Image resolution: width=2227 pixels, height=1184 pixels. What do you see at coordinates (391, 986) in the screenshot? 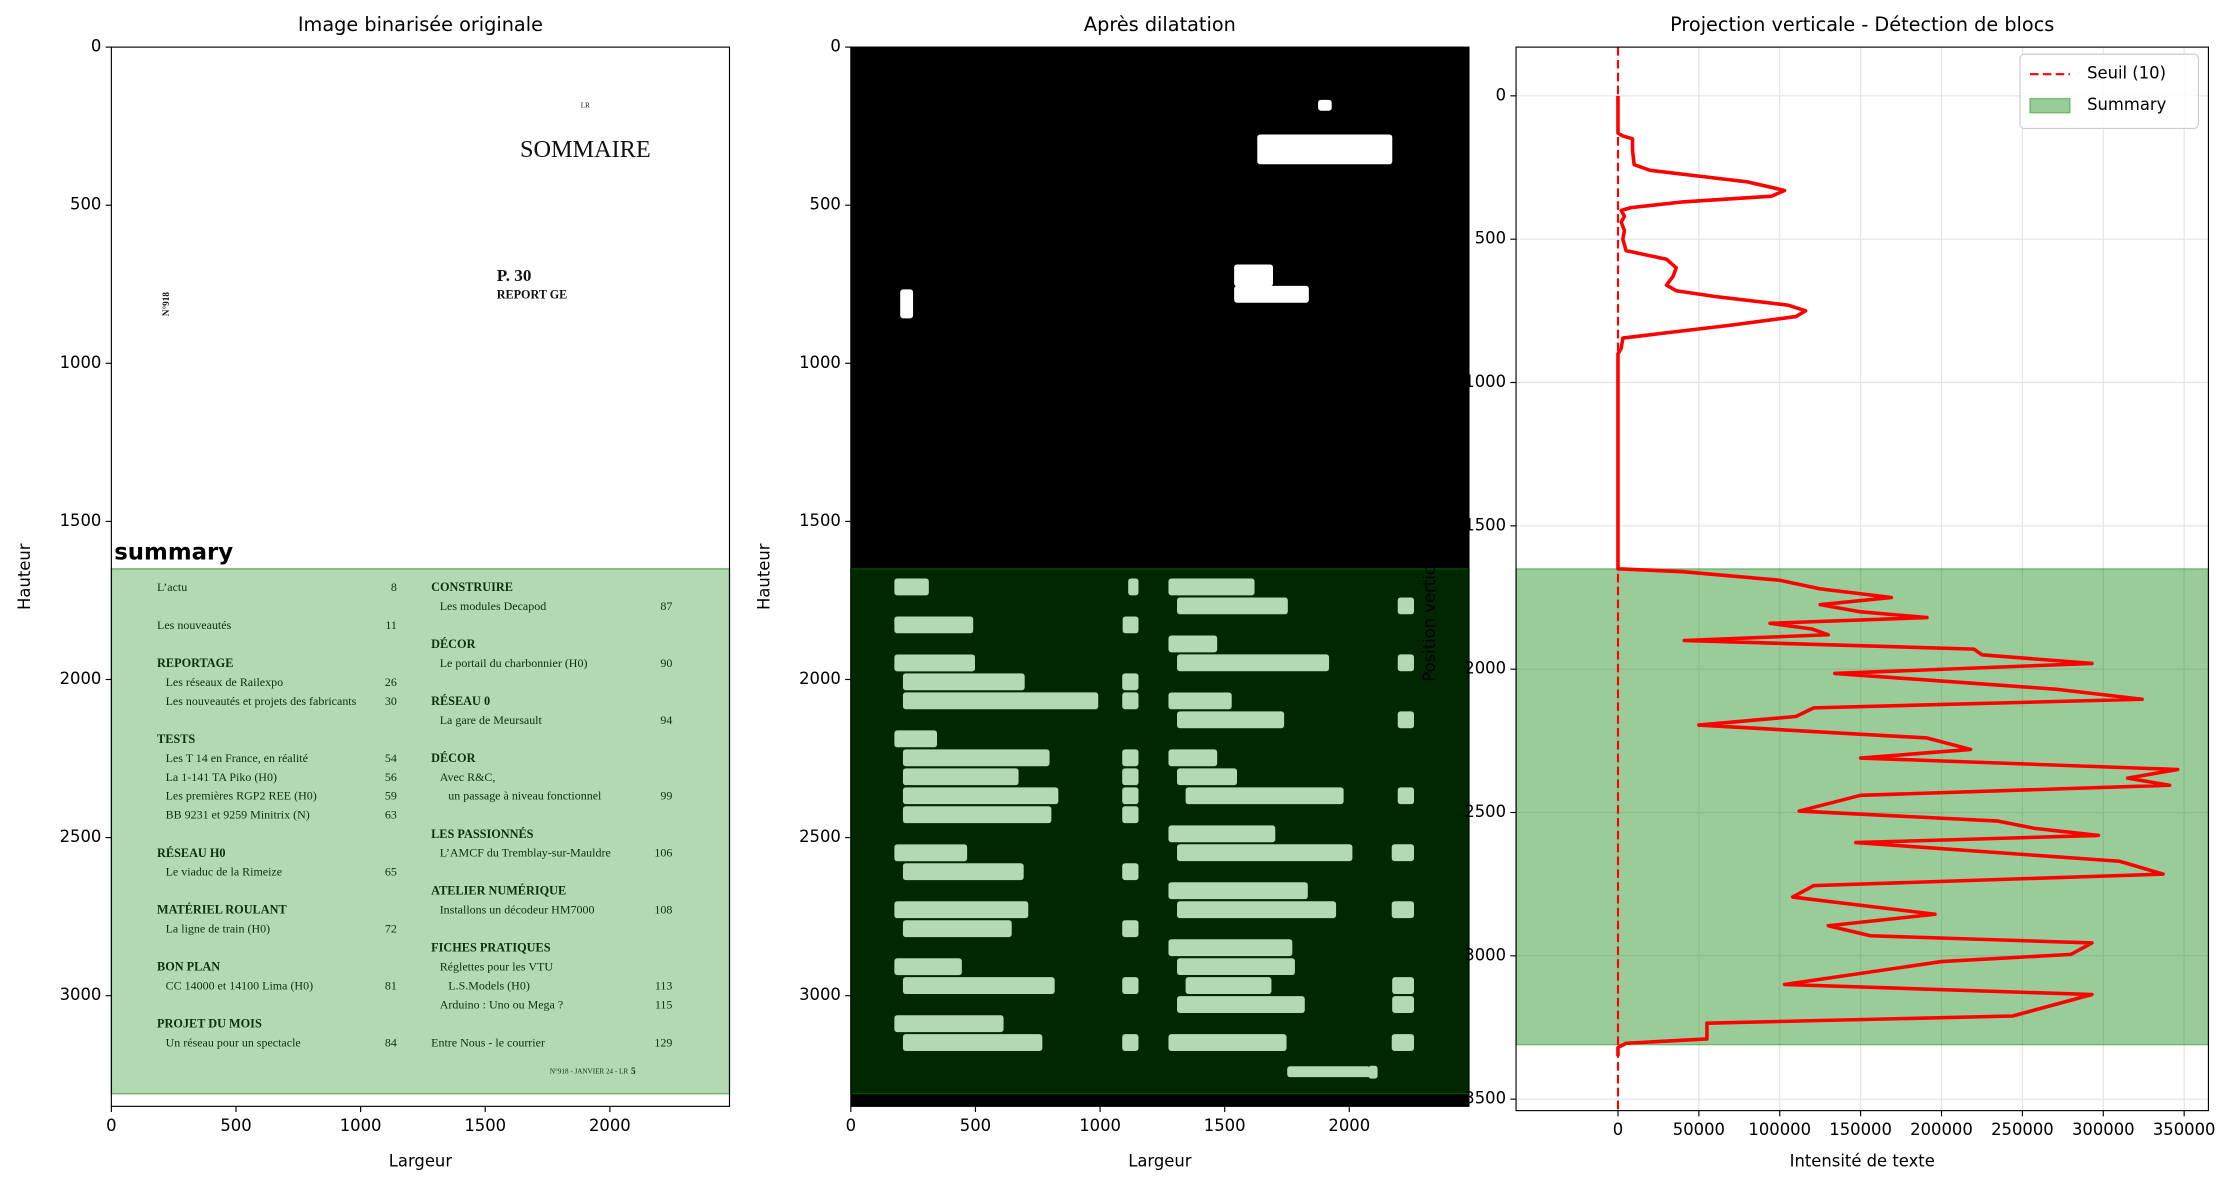
I see `doc-page: 81` at bounding box center [391, 986].